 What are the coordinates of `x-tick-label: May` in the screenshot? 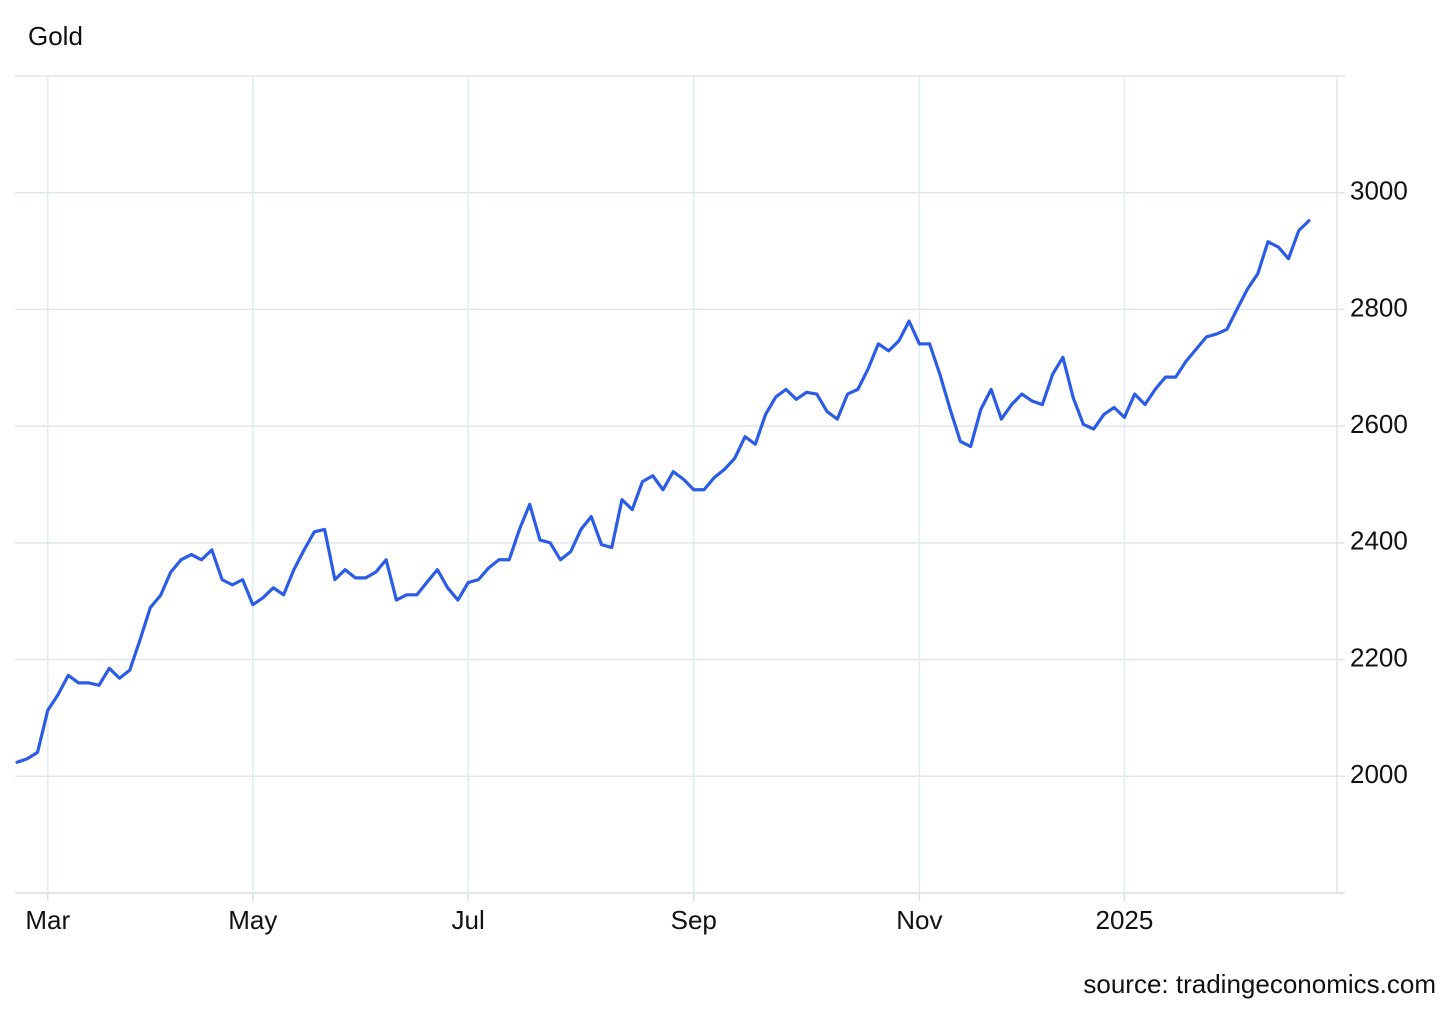 It's located at (252, 920).